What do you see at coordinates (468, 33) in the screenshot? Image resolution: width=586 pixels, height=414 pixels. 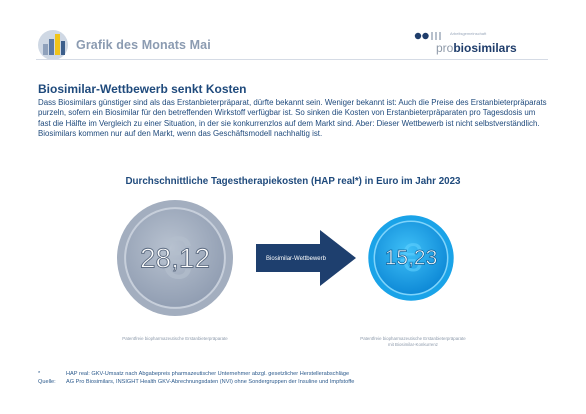 I see `brand-subtitle: Arbeitsgemeinschaft` at bounding box center [468, 33].